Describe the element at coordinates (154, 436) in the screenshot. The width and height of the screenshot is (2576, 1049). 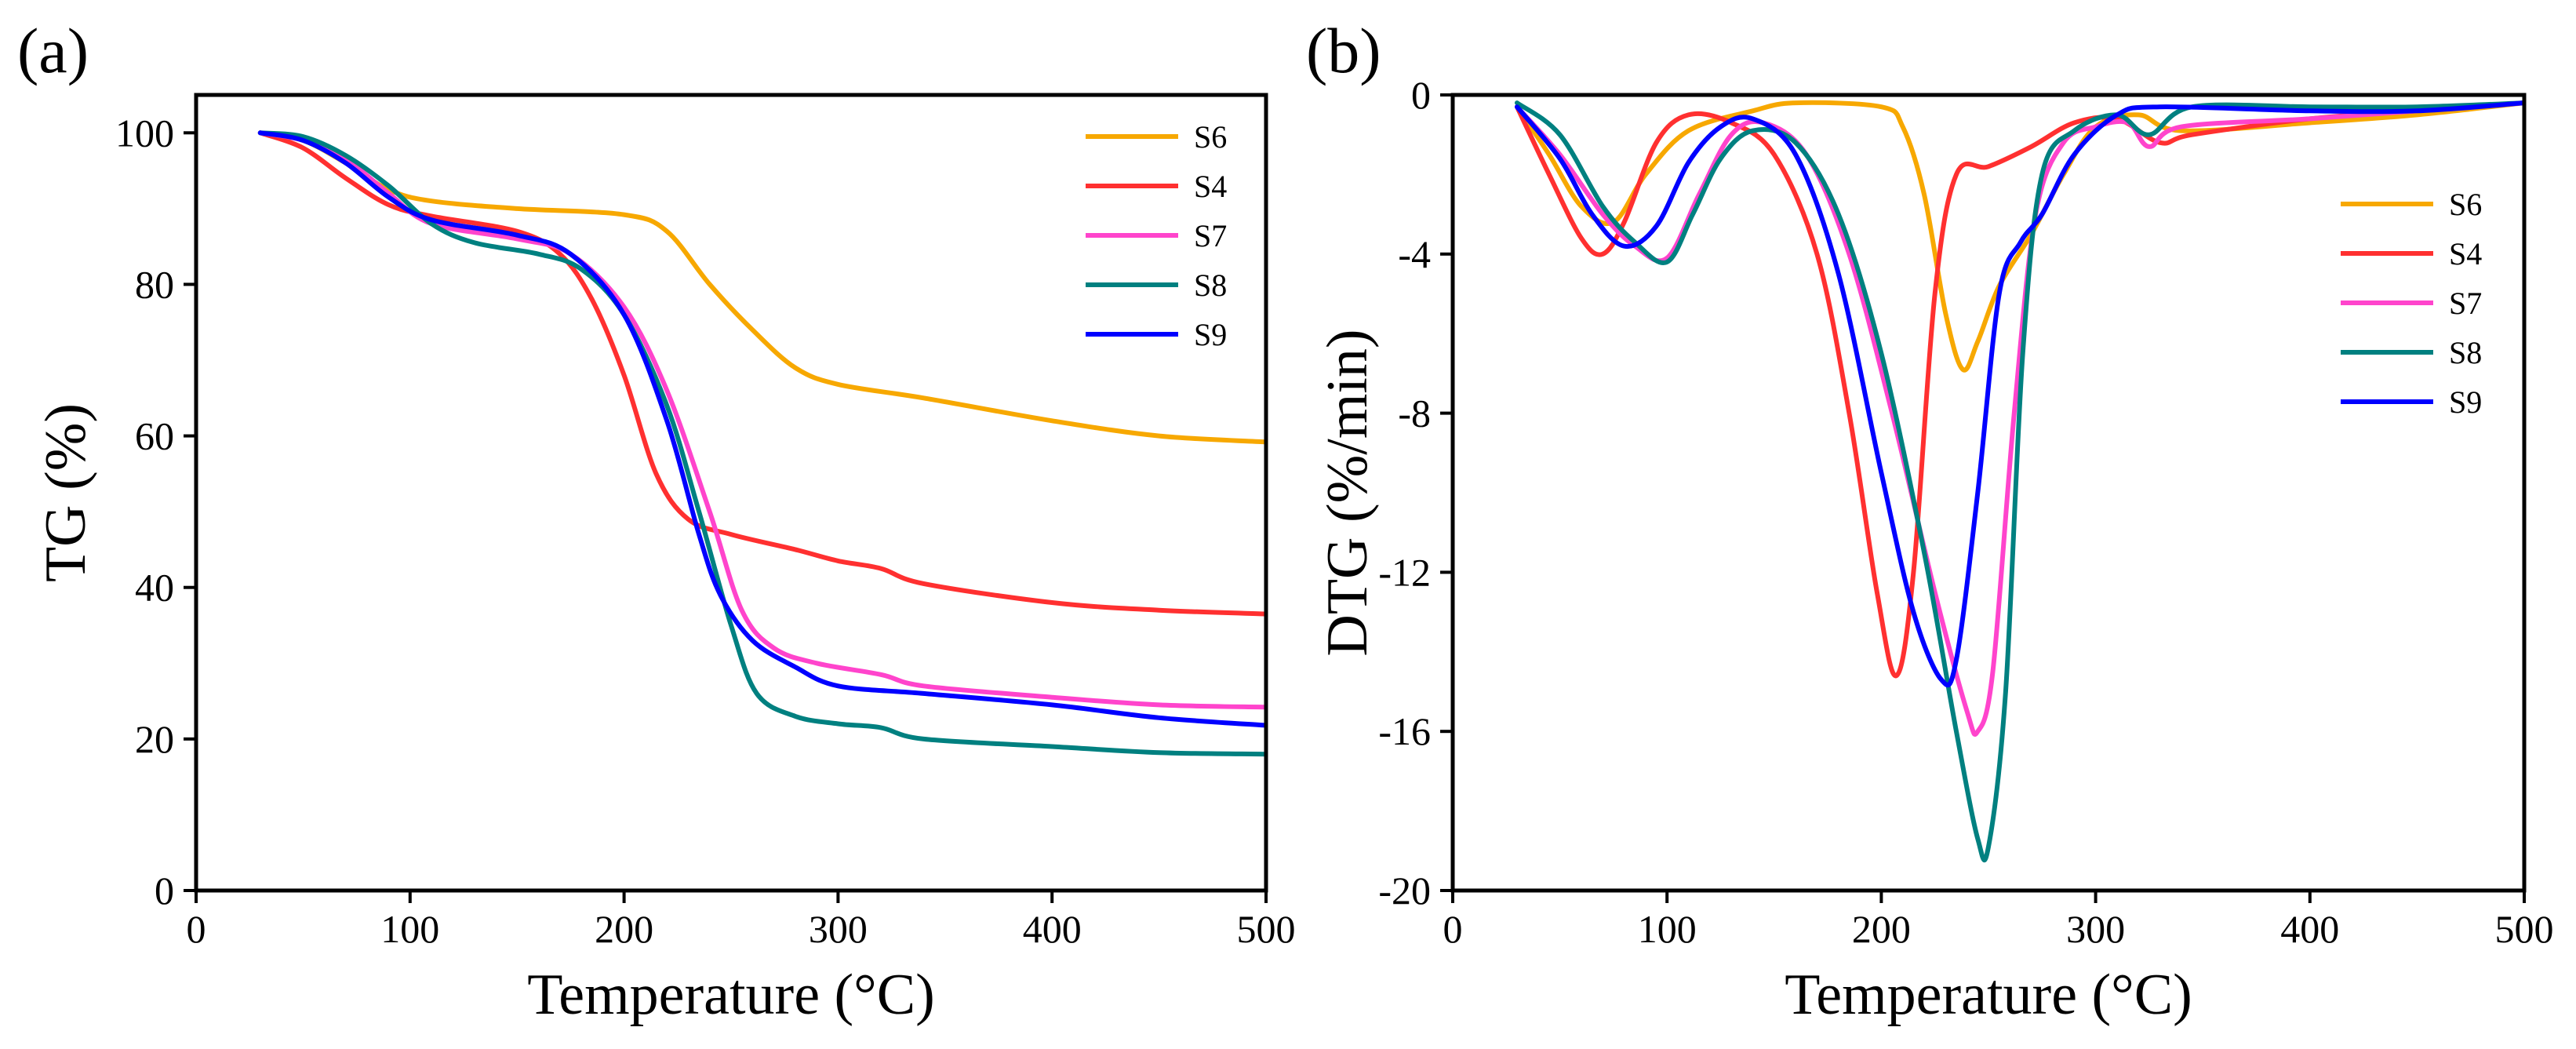
I see `y-tick-label: 60` at that location.